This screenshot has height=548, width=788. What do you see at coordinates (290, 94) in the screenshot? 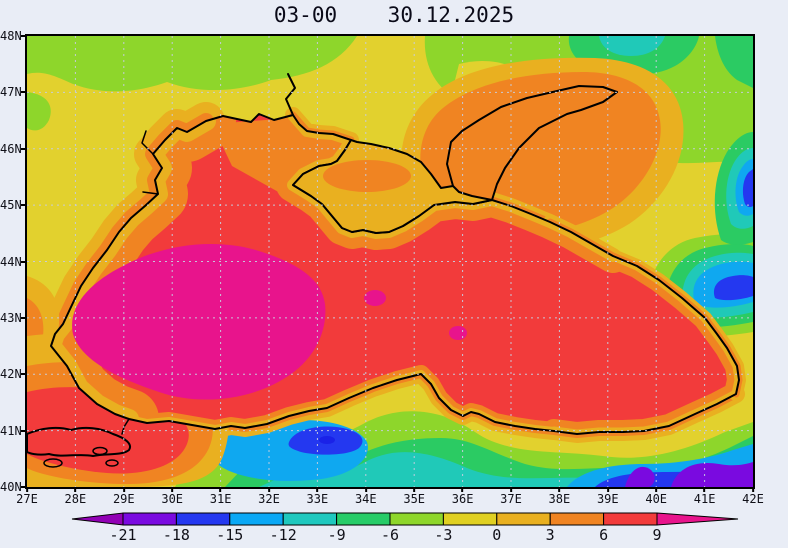
I see `dnieper-estuary` at bounding box center [290, 94].